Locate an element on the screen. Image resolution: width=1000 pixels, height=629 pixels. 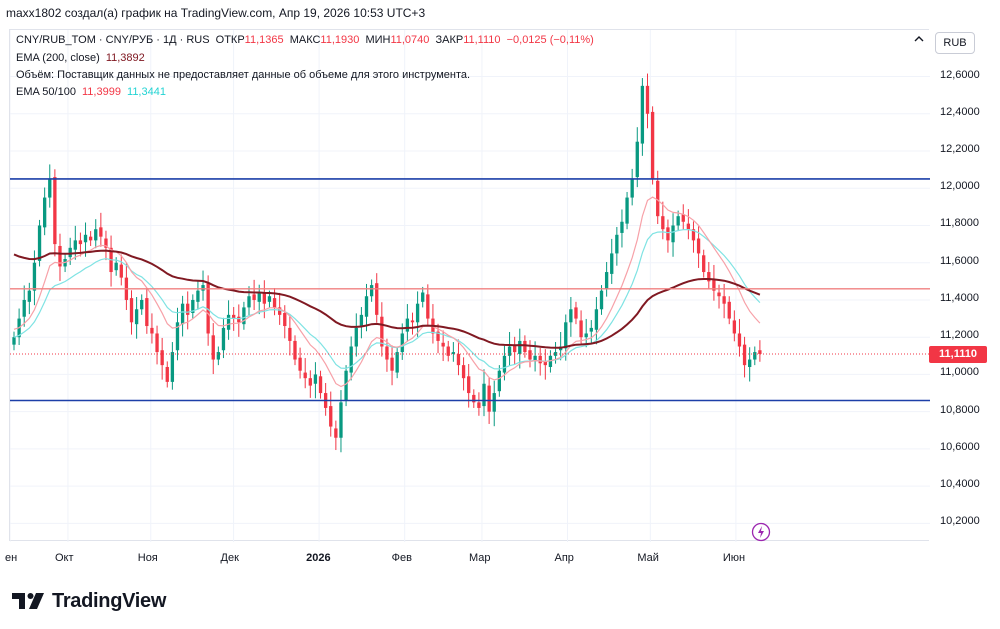
y-tick-label: 10,8000 is located at coordinates (960, 409).